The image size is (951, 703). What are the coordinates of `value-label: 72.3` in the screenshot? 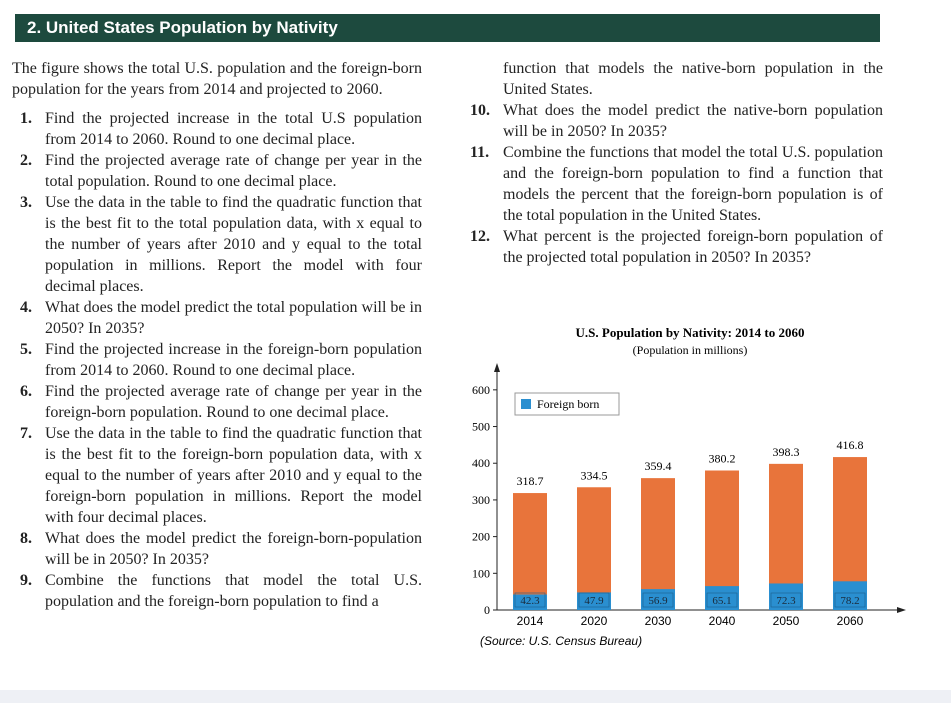 It's located at (786, 601).